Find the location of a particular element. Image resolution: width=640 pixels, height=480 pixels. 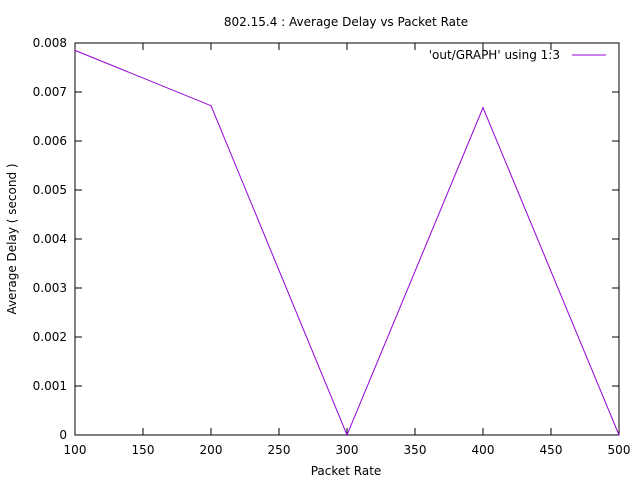

legend: 'out/GRAPH' using 1:3 is located at coordinates (517, 55).